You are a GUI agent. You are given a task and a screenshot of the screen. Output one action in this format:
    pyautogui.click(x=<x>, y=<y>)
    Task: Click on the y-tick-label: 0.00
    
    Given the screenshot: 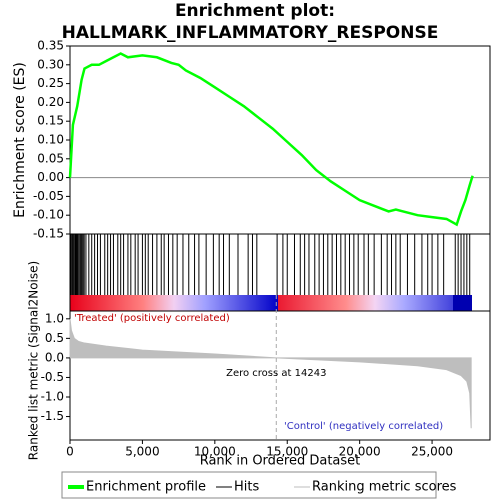 What is the action you would take?
    pyautogui.click(x=50, y=177)
    